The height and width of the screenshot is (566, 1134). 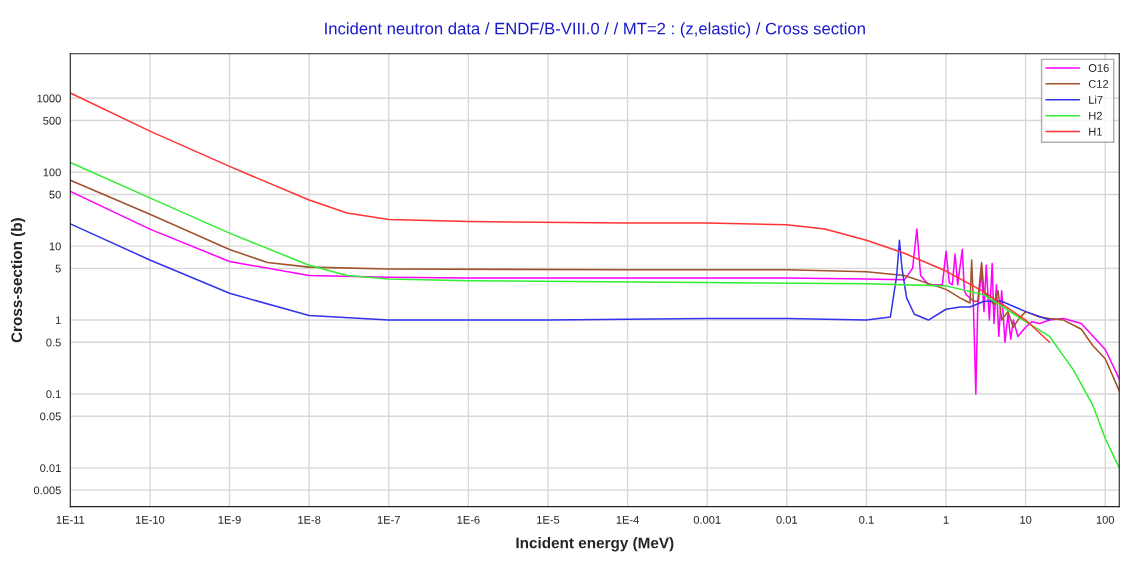 What do you see at coordinates (50, 468) in the screenshot?
I see `y-tick-label: 0.01` at bounding box center [50, 468].